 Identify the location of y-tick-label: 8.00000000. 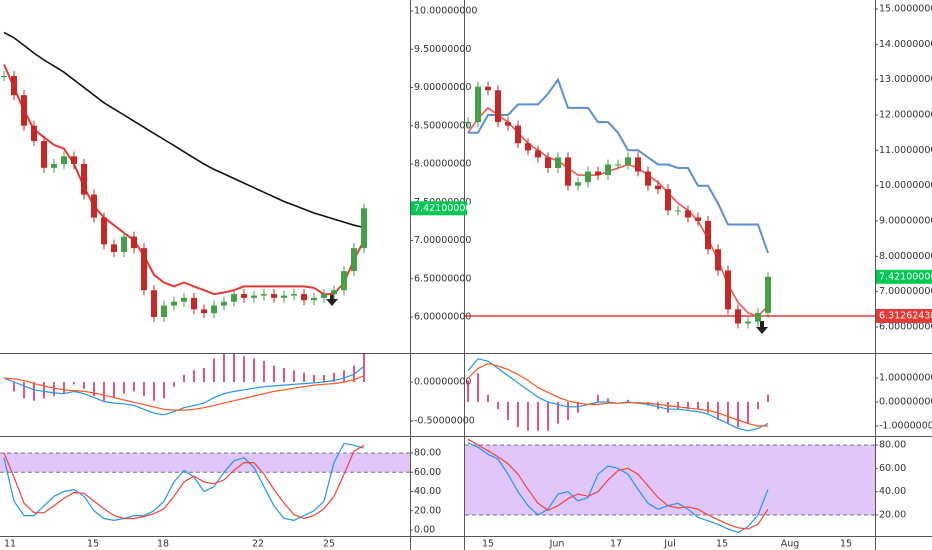
(442, 164).